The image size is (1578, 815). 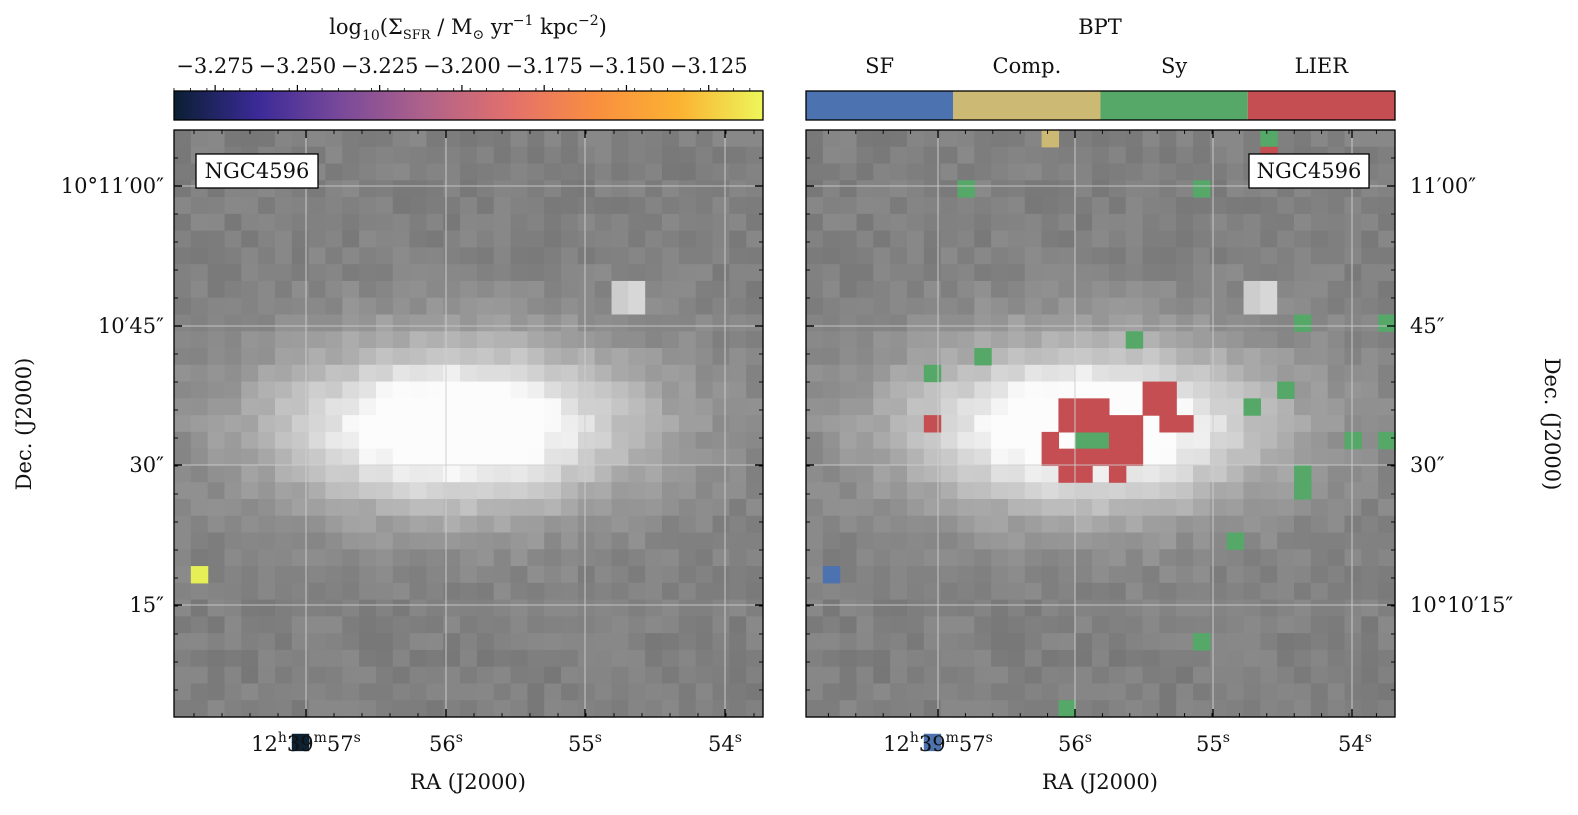 I want to click on left-colorbar-title: log10(ΣSFR / M⊙ yr−1 kpc−2), so click(x=468, y=28).